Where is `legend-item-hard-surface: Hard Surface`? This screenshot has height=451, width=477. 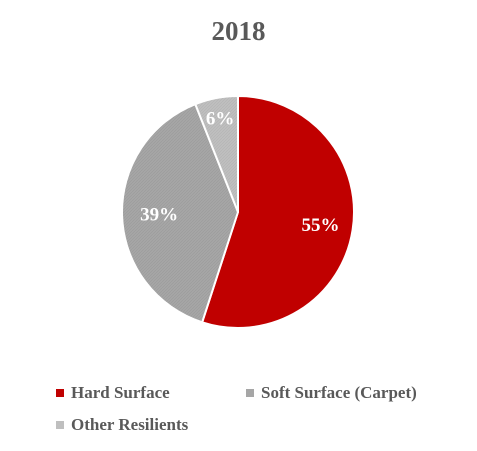
legend-item-hard-surface: Hard Surface is located at coordinates (113, 393).